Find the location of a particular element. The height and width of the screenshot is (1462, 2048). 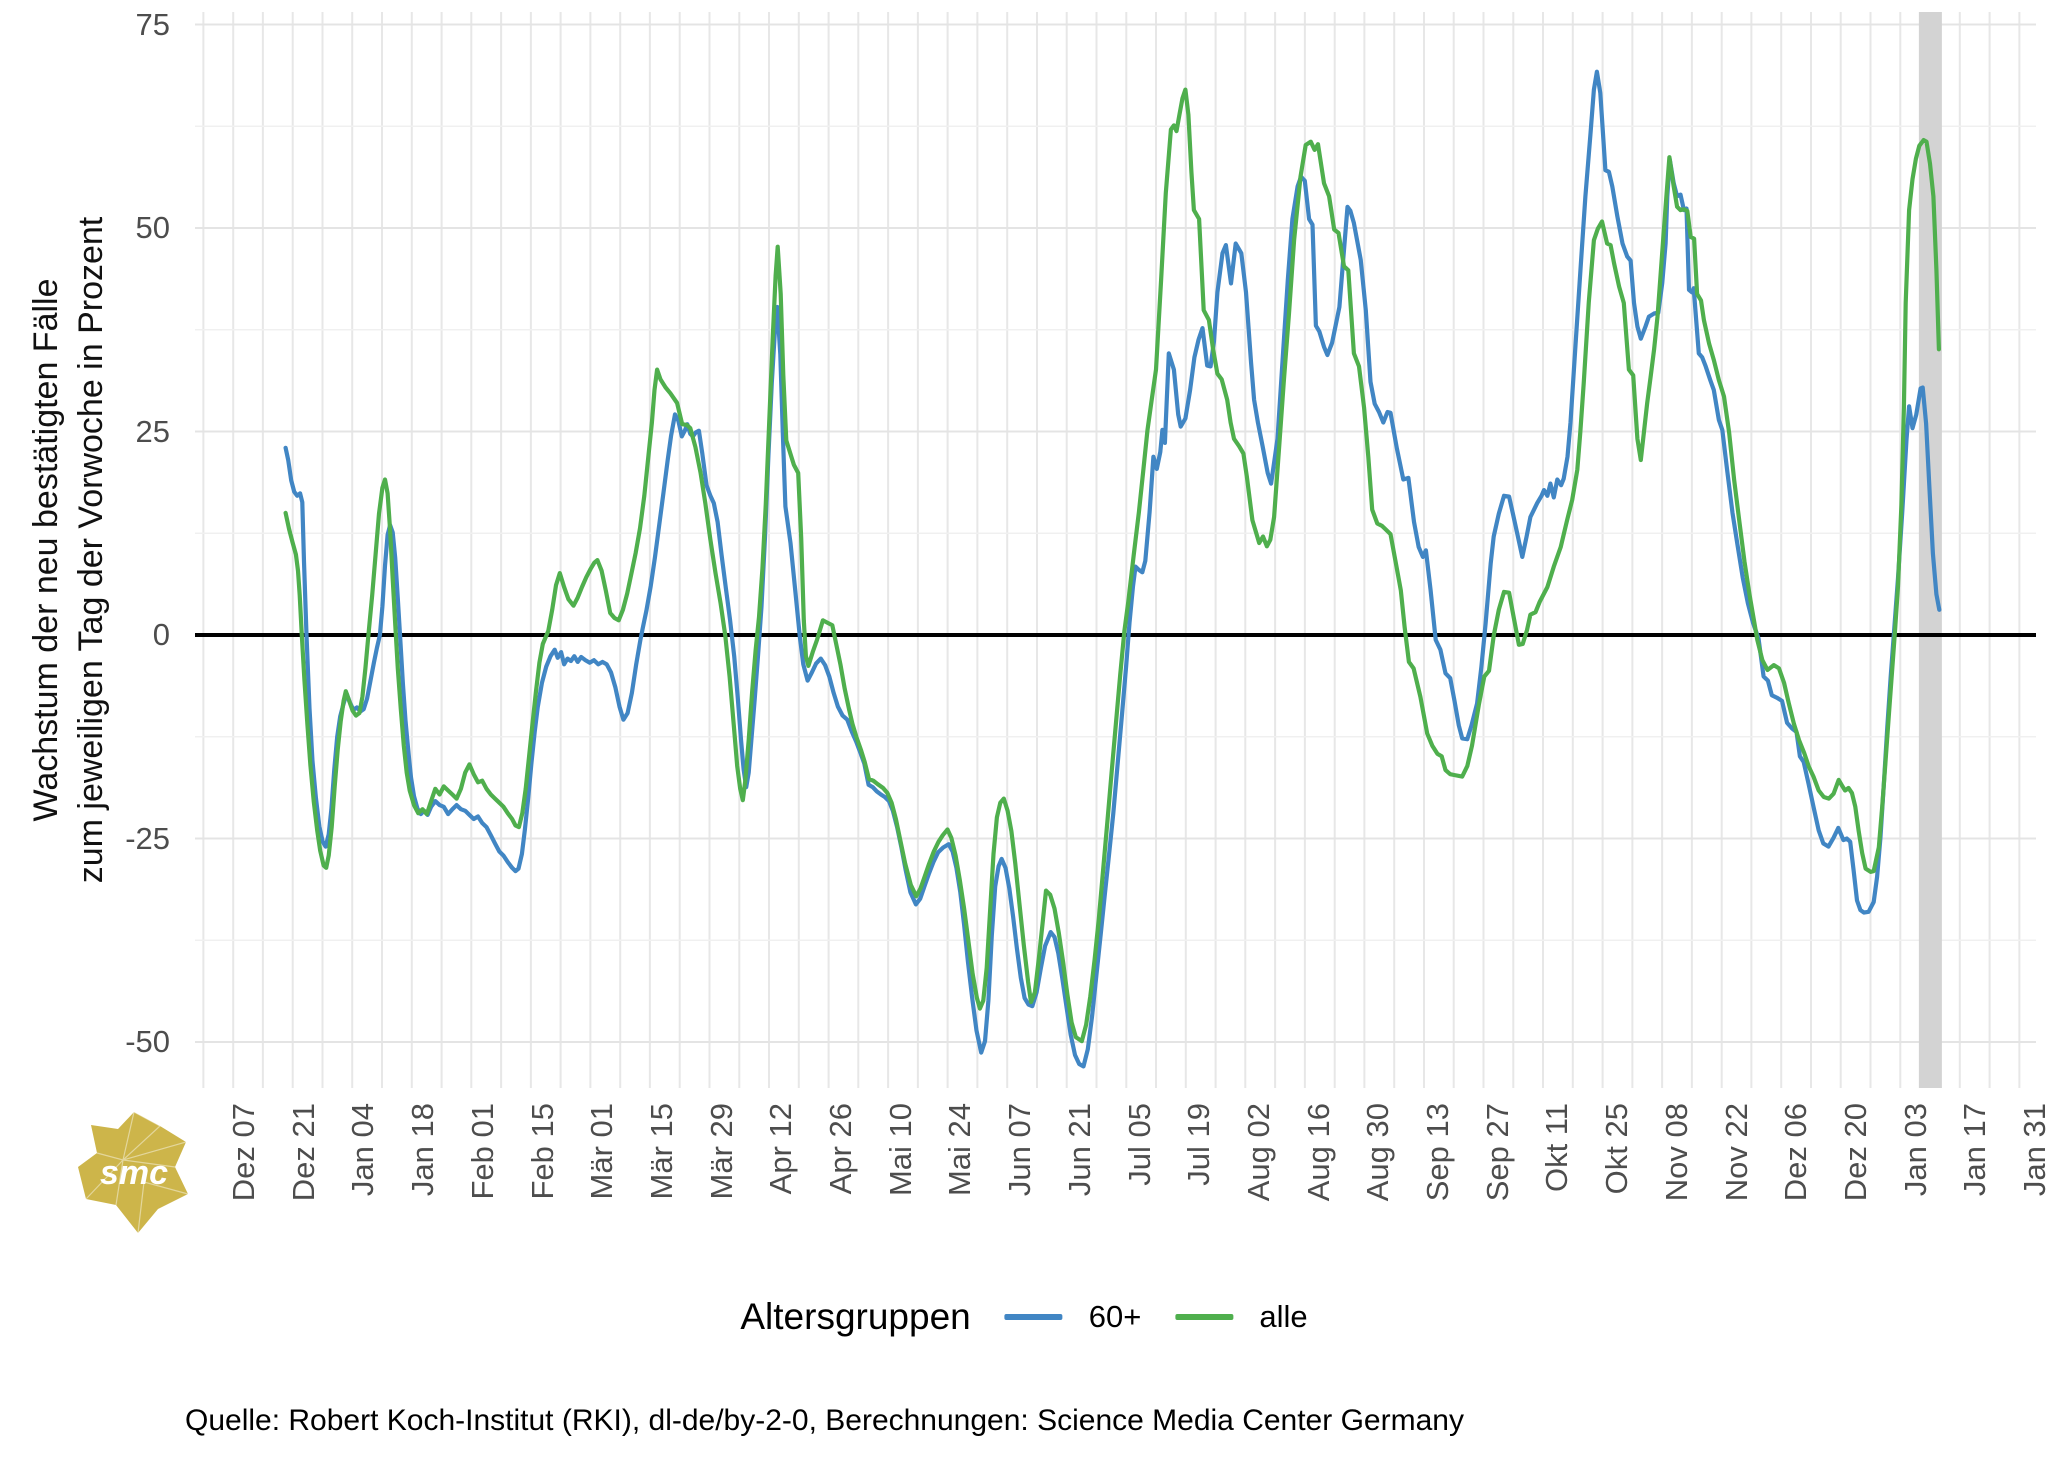

x-tick-label: Feb 01 is located at coordinates (482, 1151).